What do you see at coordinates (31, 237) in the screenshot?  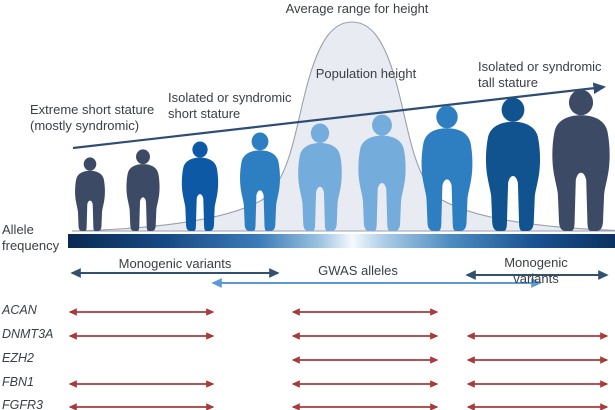 I see `allele-frequency-label: Allele frequency` at bounding box center [31, 237].